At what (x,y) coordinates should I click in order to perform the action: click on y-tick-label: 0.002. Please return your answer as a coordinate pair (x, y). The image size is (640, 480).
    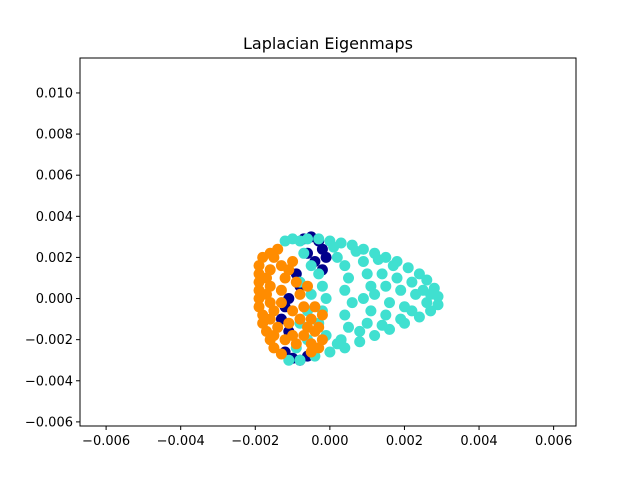
    Looking at the image, I should click on (54, 258).